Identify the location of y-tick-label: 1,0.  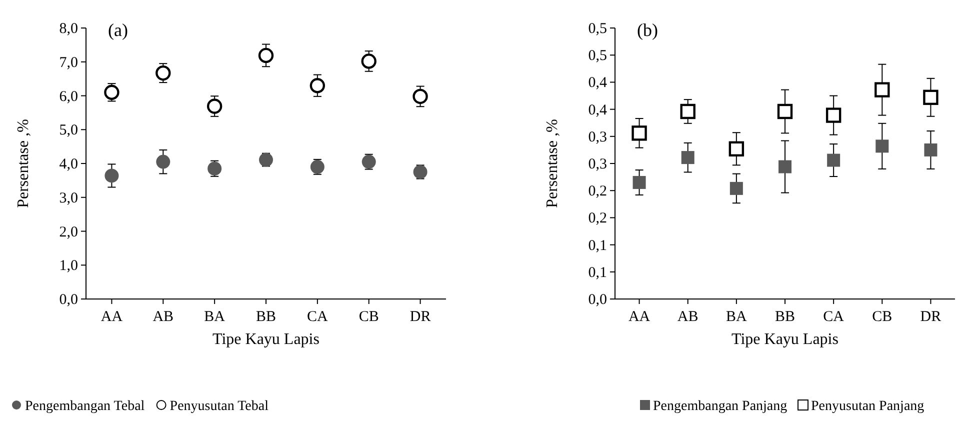
(68, 266).